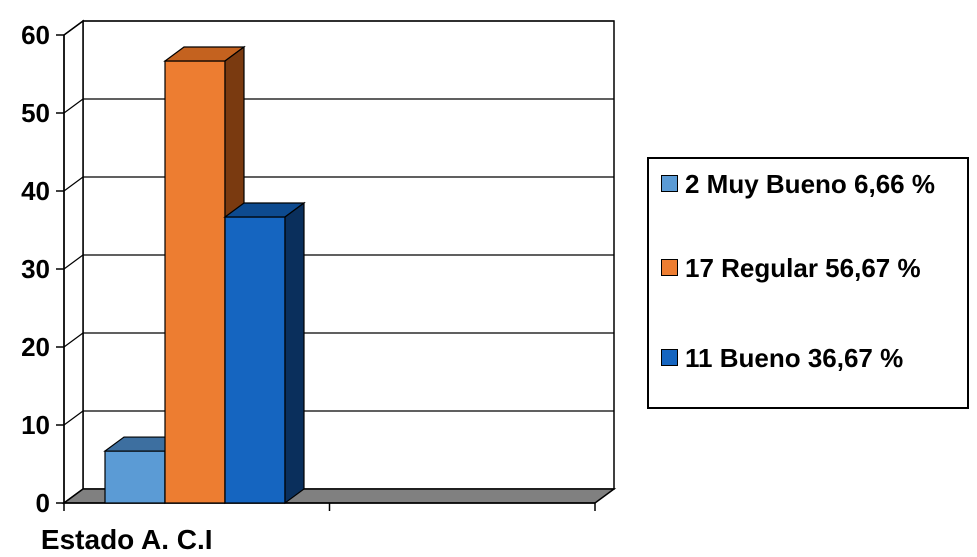 This screenshot has width=977, height=557. What do you see at coordinates (35, 113) in the screenshot?
I see `y-tick-label: 50` at bounding box center [35, 113].